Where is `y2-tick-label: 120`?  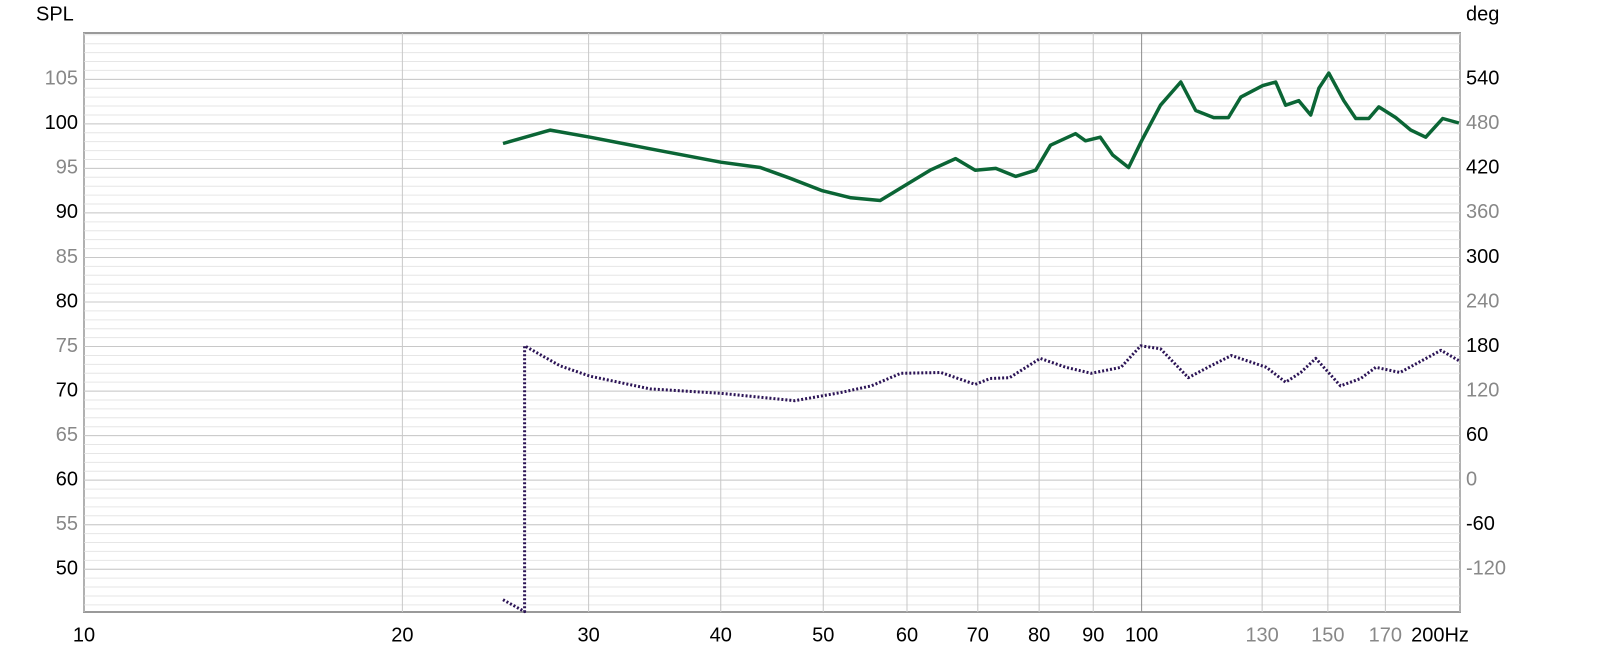 y2-tick-label: 120 is located at coordinates (1482, 390).